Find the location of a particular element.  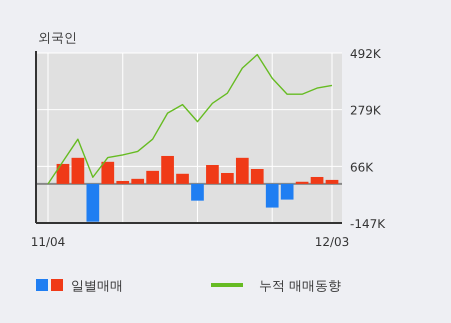

x-tick-label: 12/03 is located at coordinates (332, 242).